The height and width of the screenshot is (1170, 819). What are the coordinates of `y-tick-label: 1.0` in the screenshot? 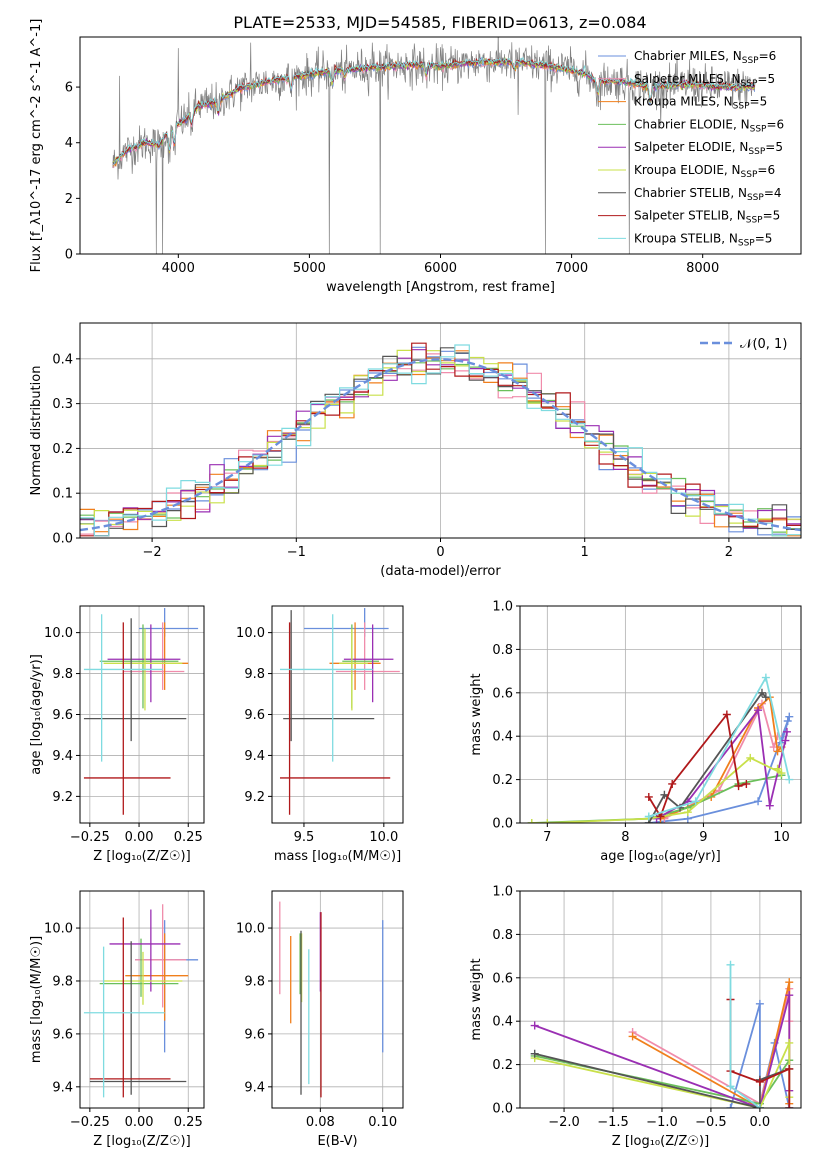 It's located at (502, 892).